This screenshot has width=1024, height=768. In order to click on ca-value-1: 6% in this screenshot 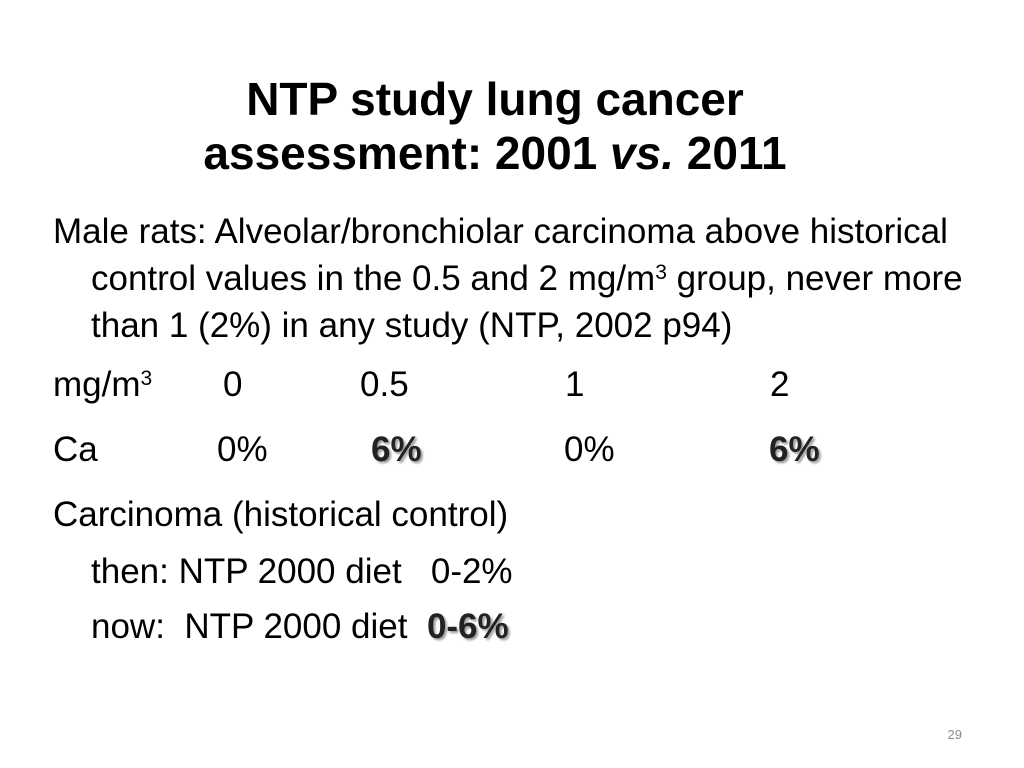, I will do `click(396, 449)`.